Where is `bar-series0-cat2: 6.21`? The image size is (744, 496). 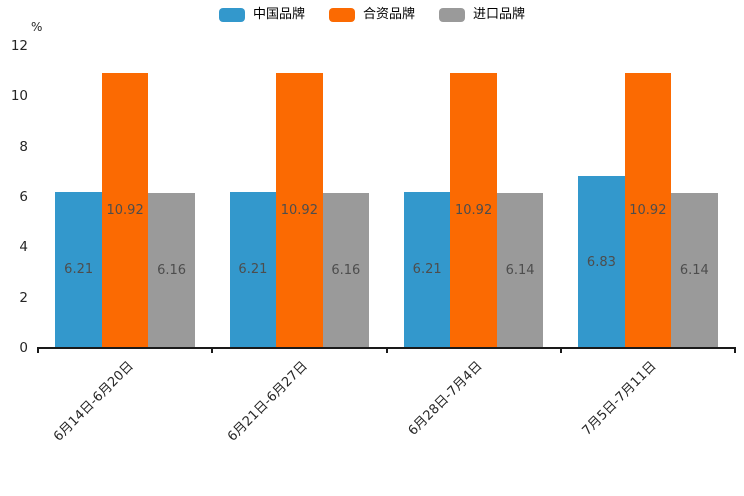 bar-series0-cat2: 6.21 is located at coordinates (427, 269).